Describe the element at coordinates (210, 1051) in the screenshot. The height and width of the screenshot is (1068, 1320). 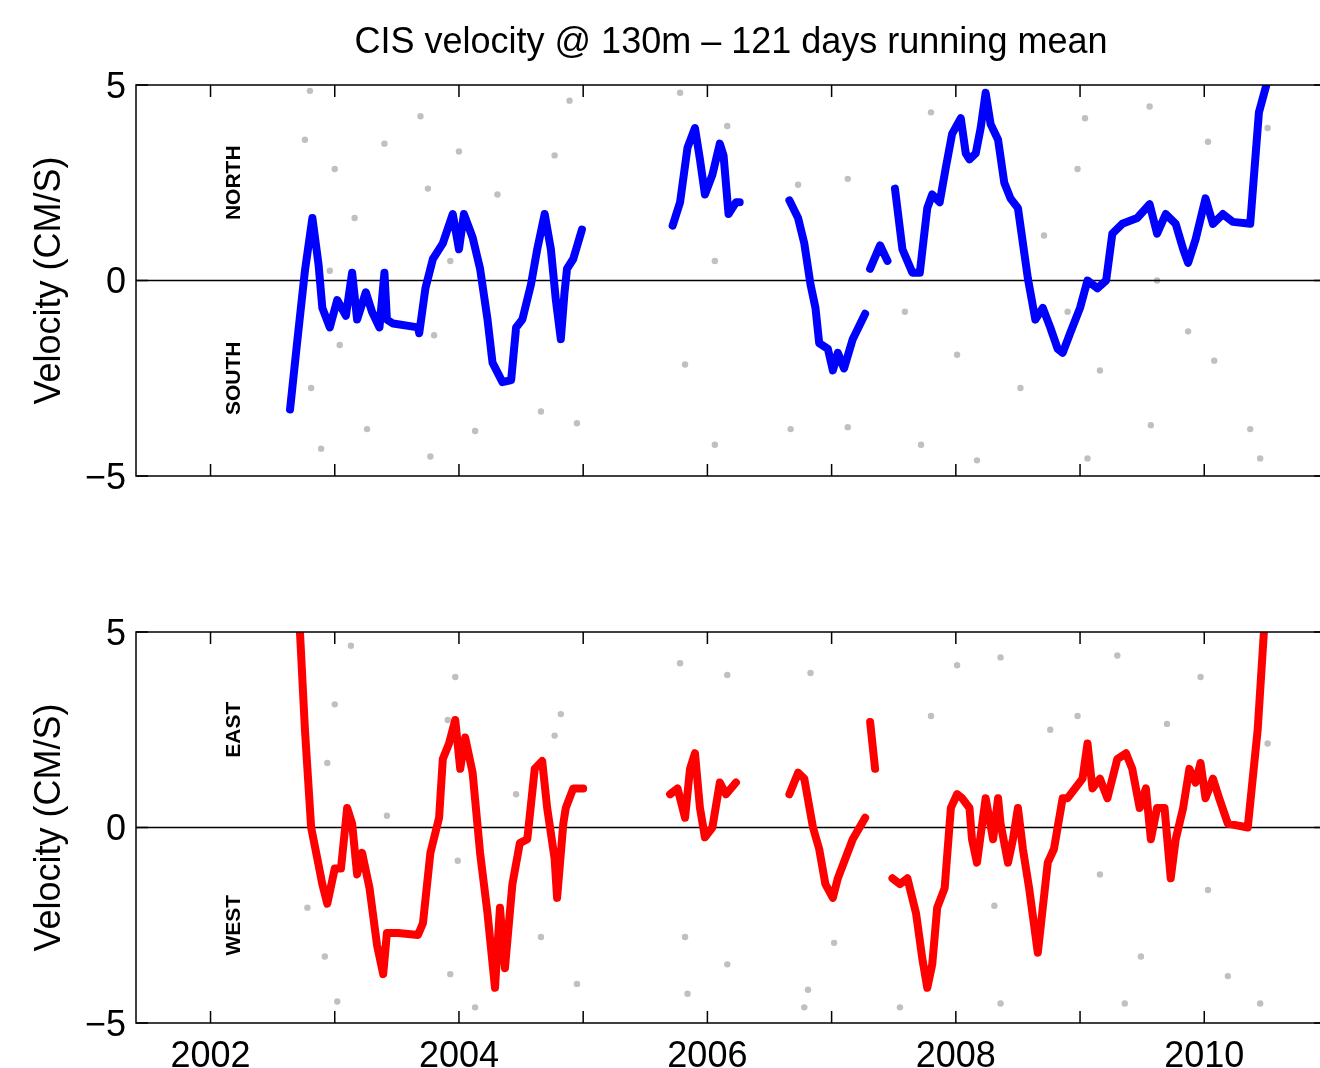
I see `x-tick-label: 2002` at that location.